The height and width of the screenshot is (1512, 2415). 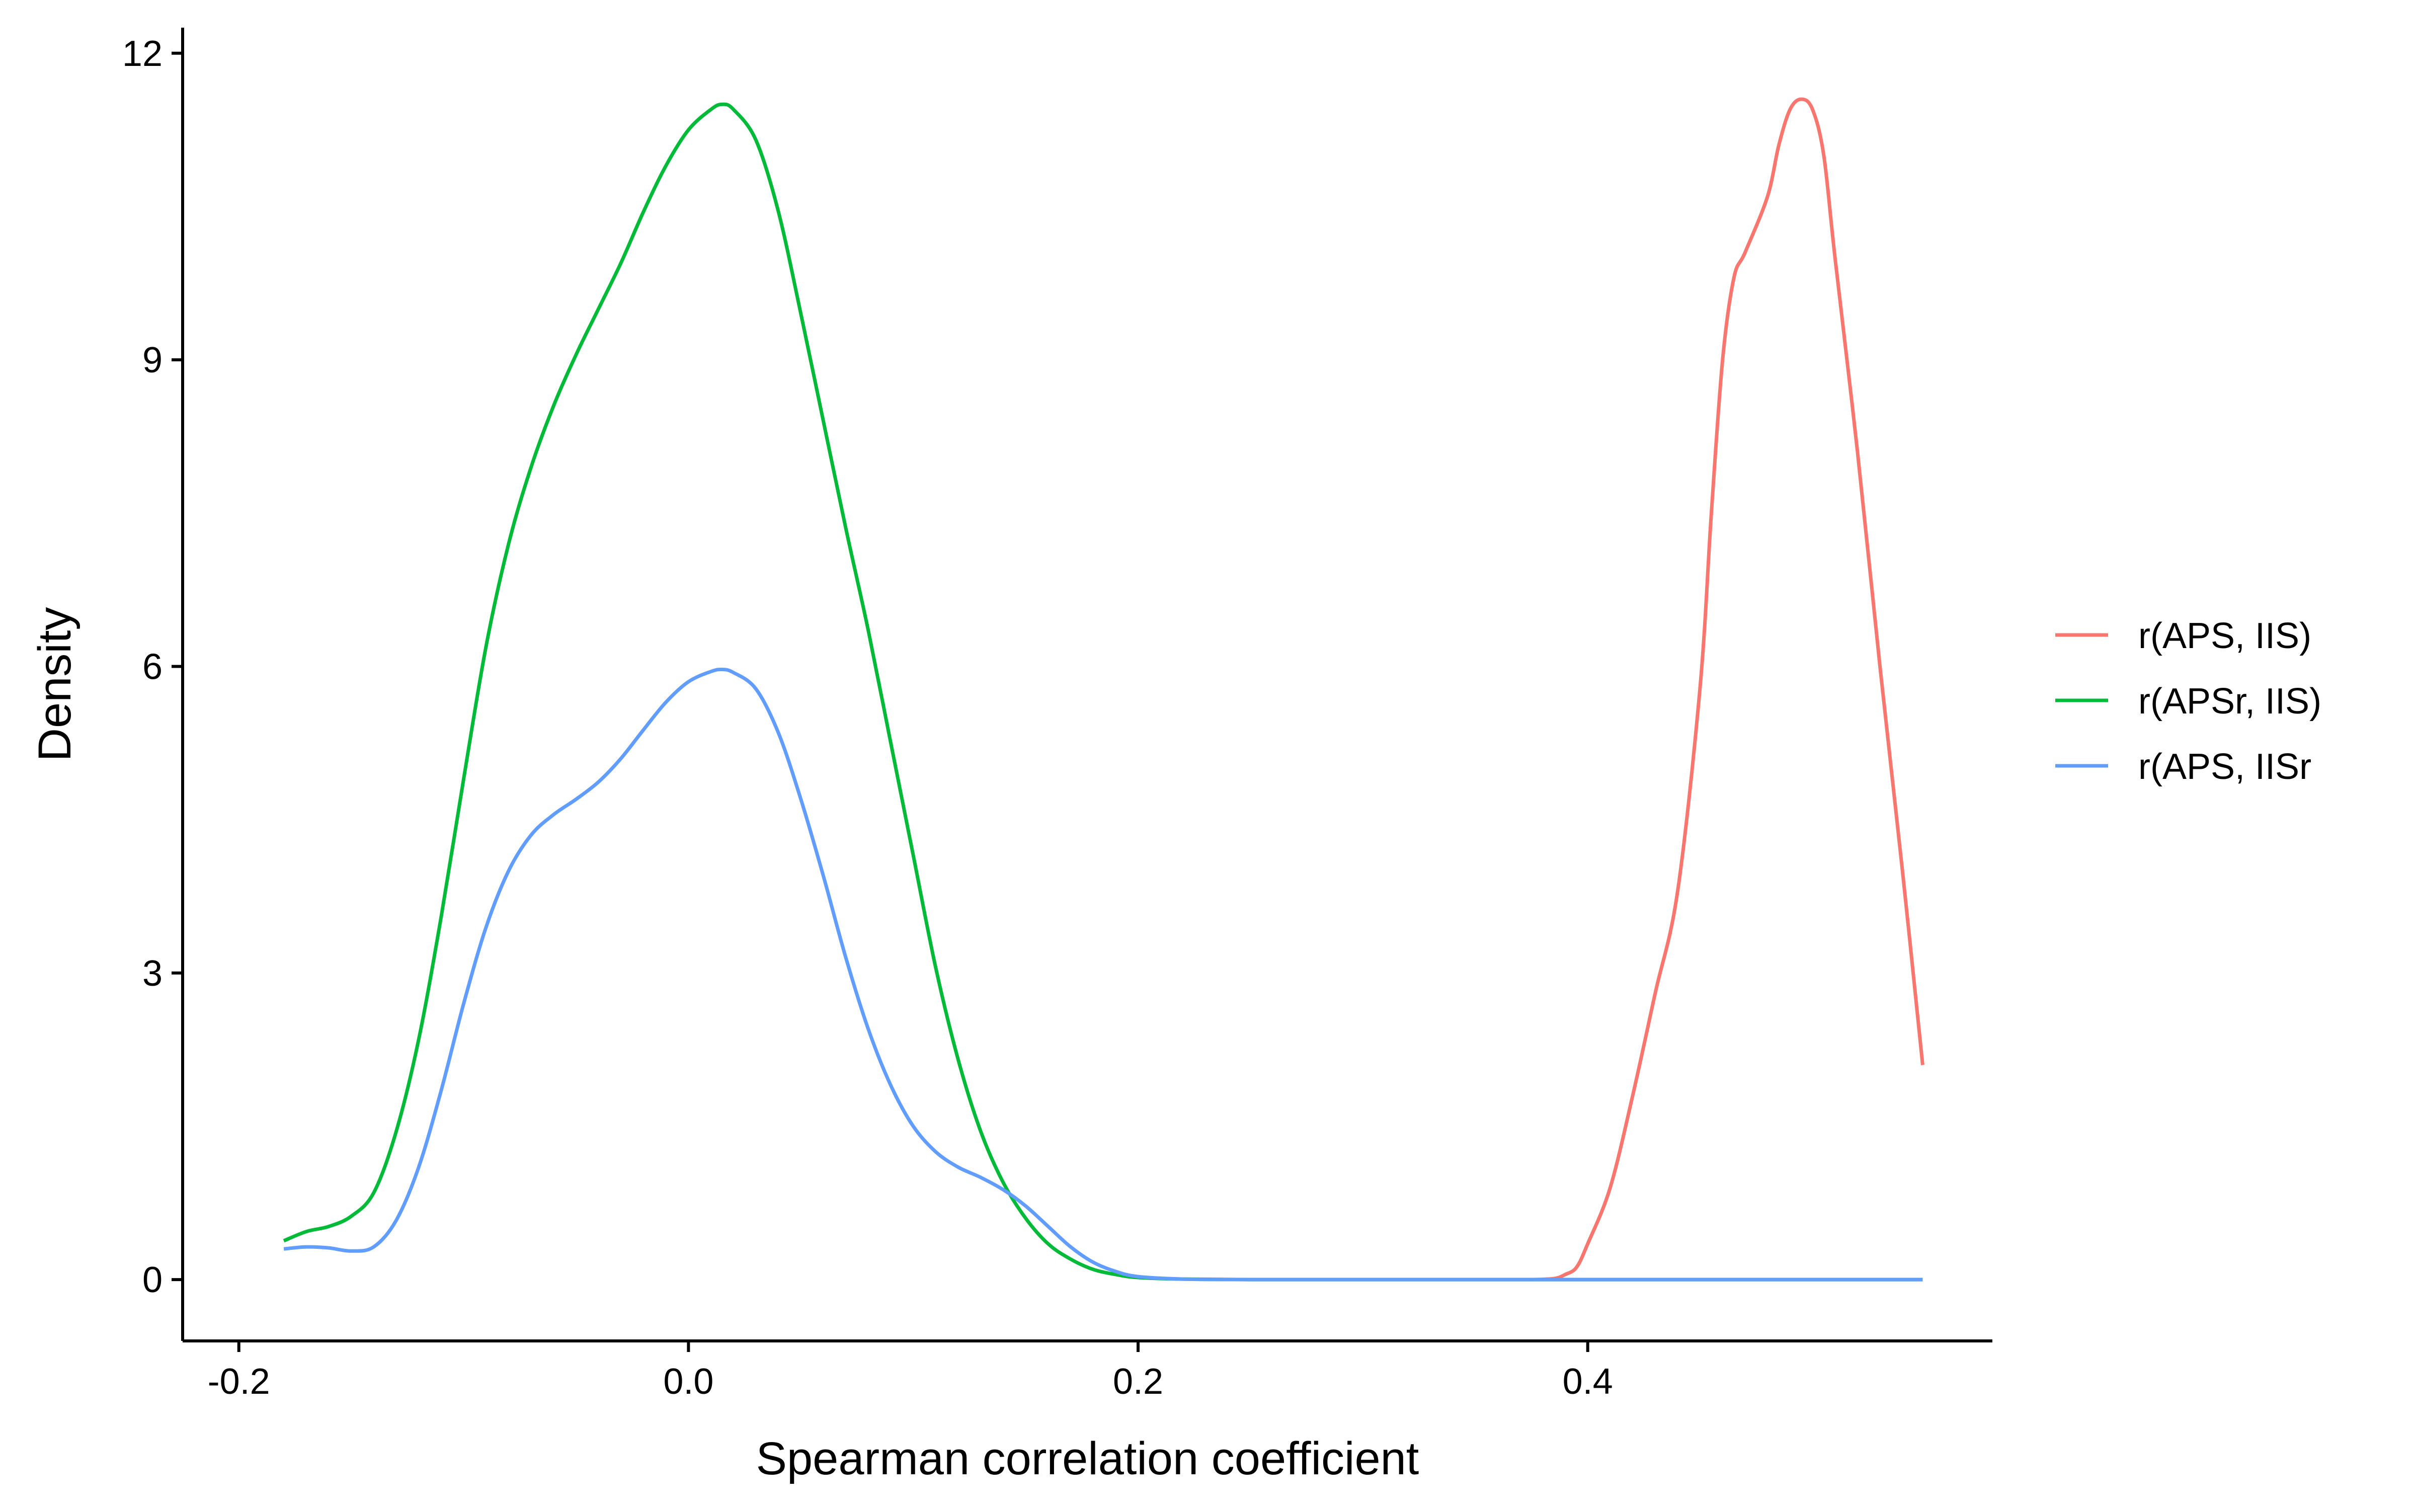 What do you see at coordinates (1138, 1382) in the screenshot?
I see `x-tick-label: 0.2` at bounding box center [1138, 1382].